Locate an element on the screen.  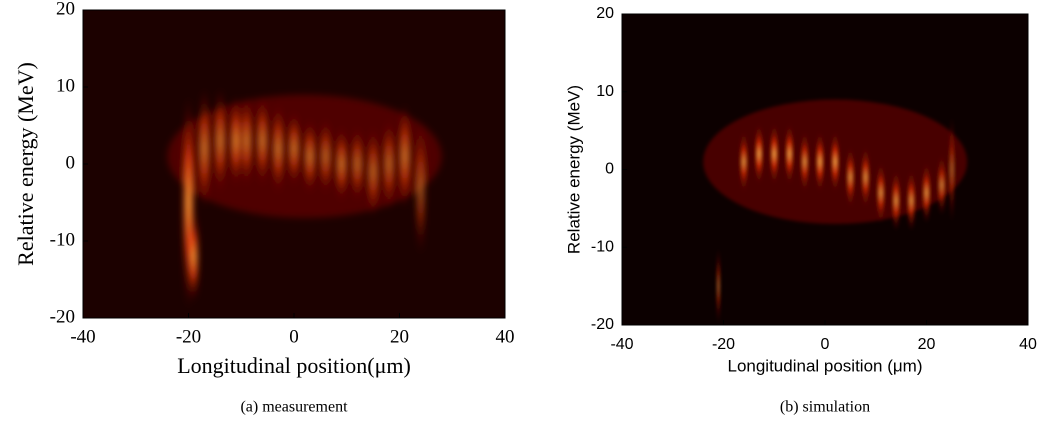
x-axis-label: Longitudinal position (μm) is located at coordinates (824, 365).